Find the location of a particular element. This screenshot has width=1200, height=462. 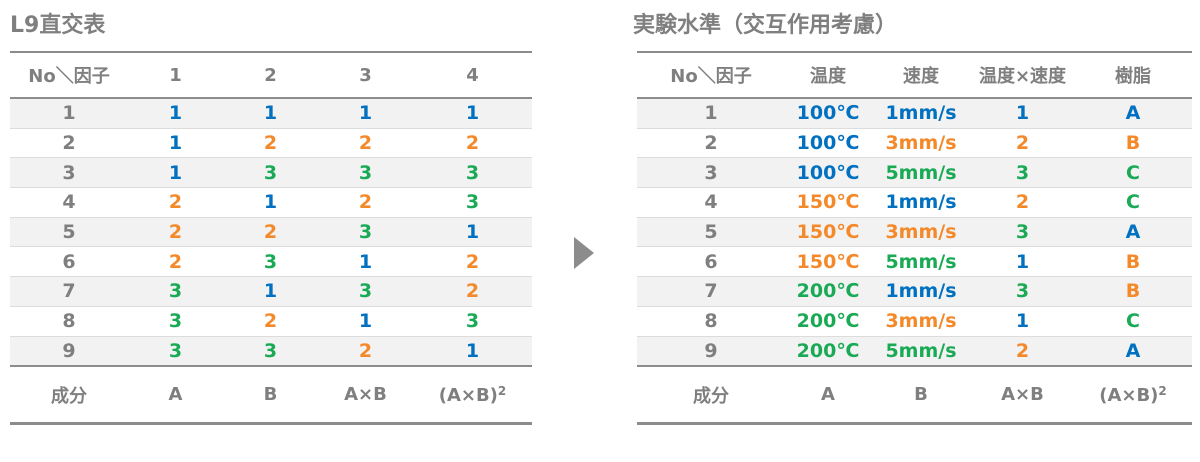

footer-component-axb-squared: (A×B)2 is located at coordinates (472, 395).